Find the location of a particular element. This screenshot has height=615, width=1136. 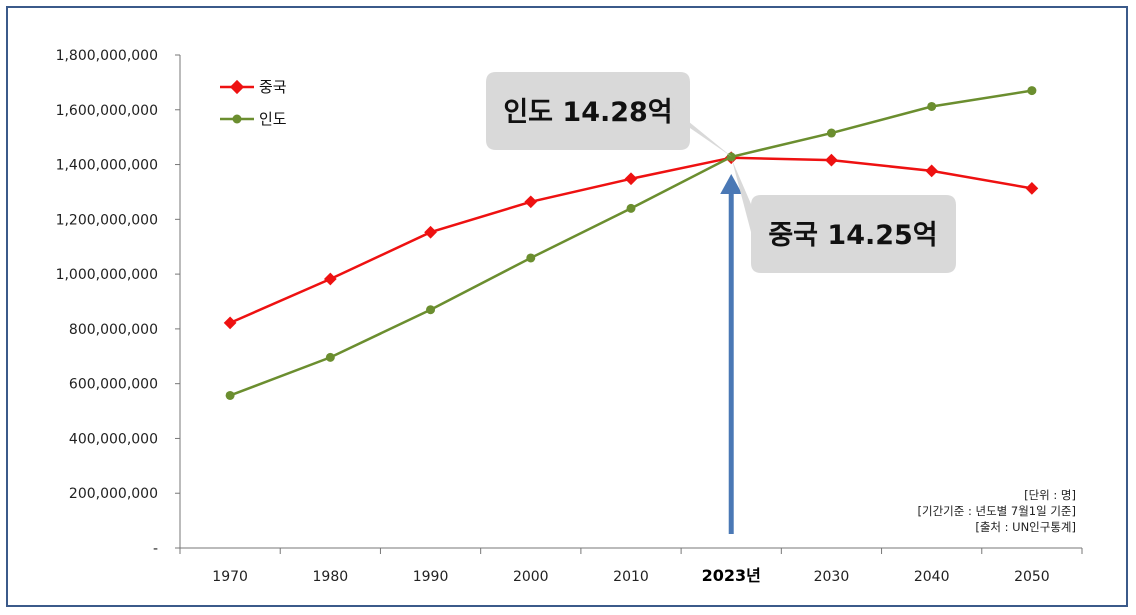

x-tick-label: 2030 is located at coordinates (832, 577).